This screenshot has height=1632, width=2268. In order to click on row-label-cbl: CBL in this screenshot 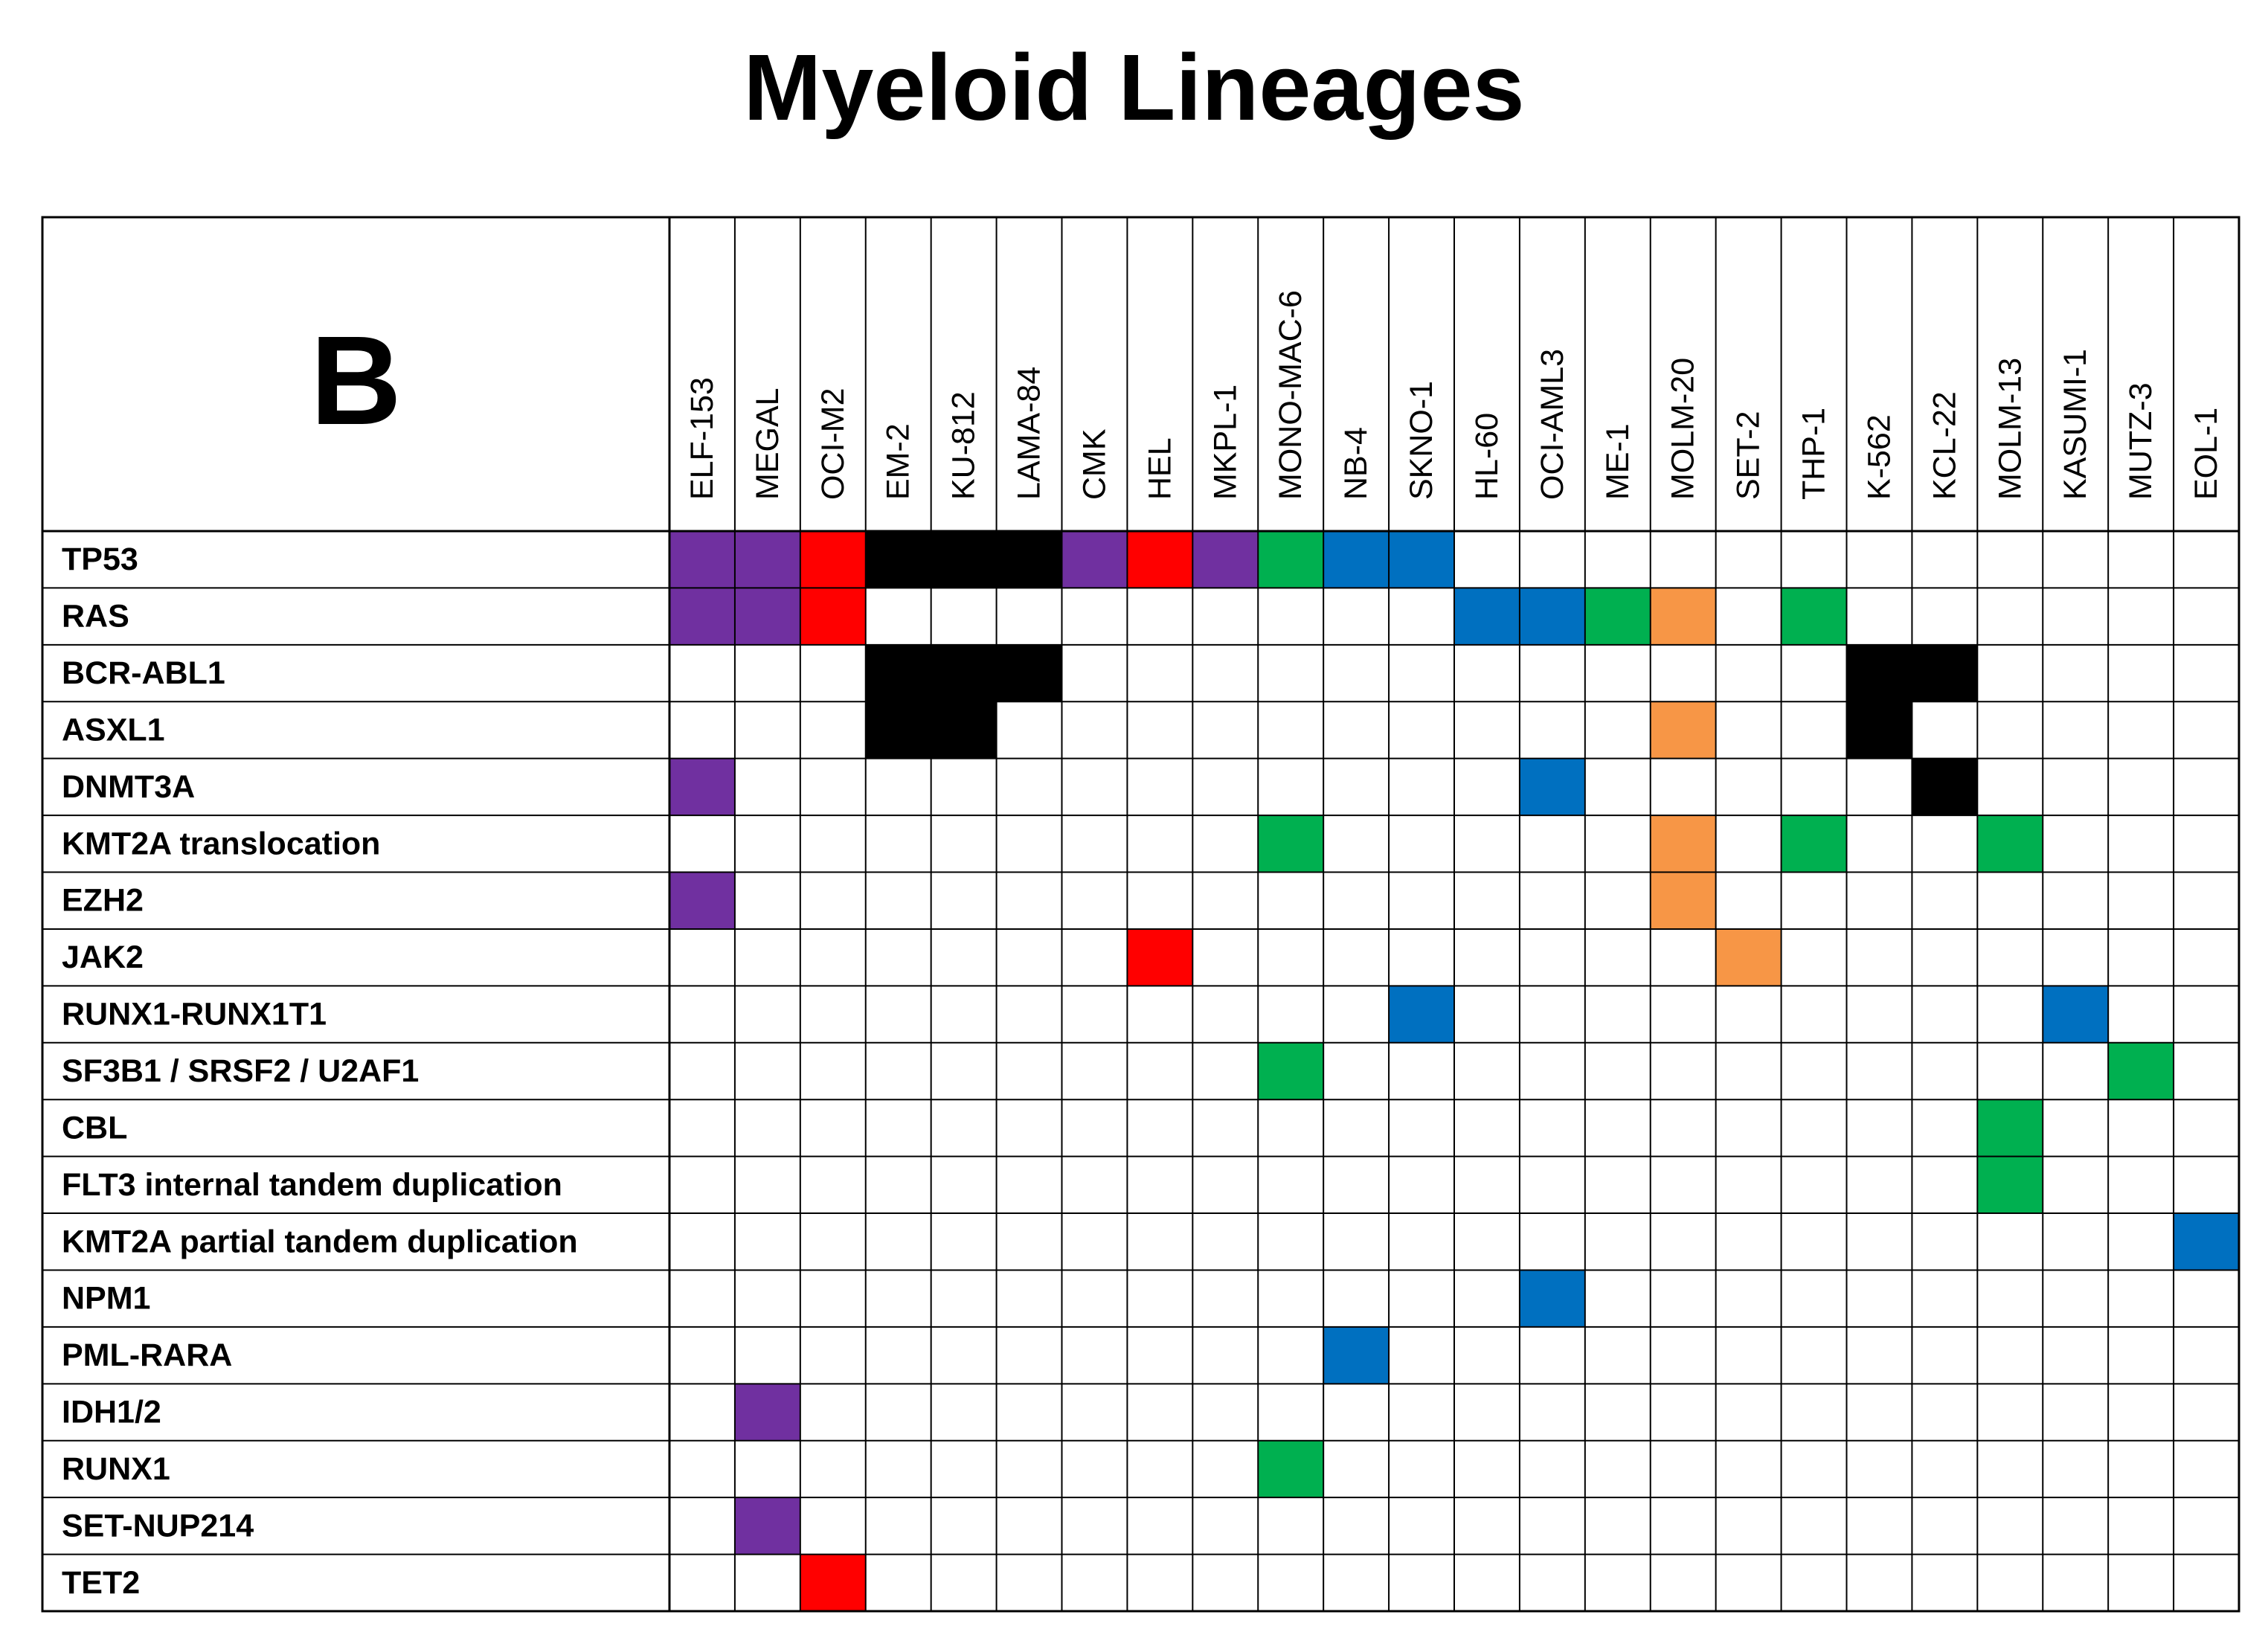, I will do `click(94, 1128)`.